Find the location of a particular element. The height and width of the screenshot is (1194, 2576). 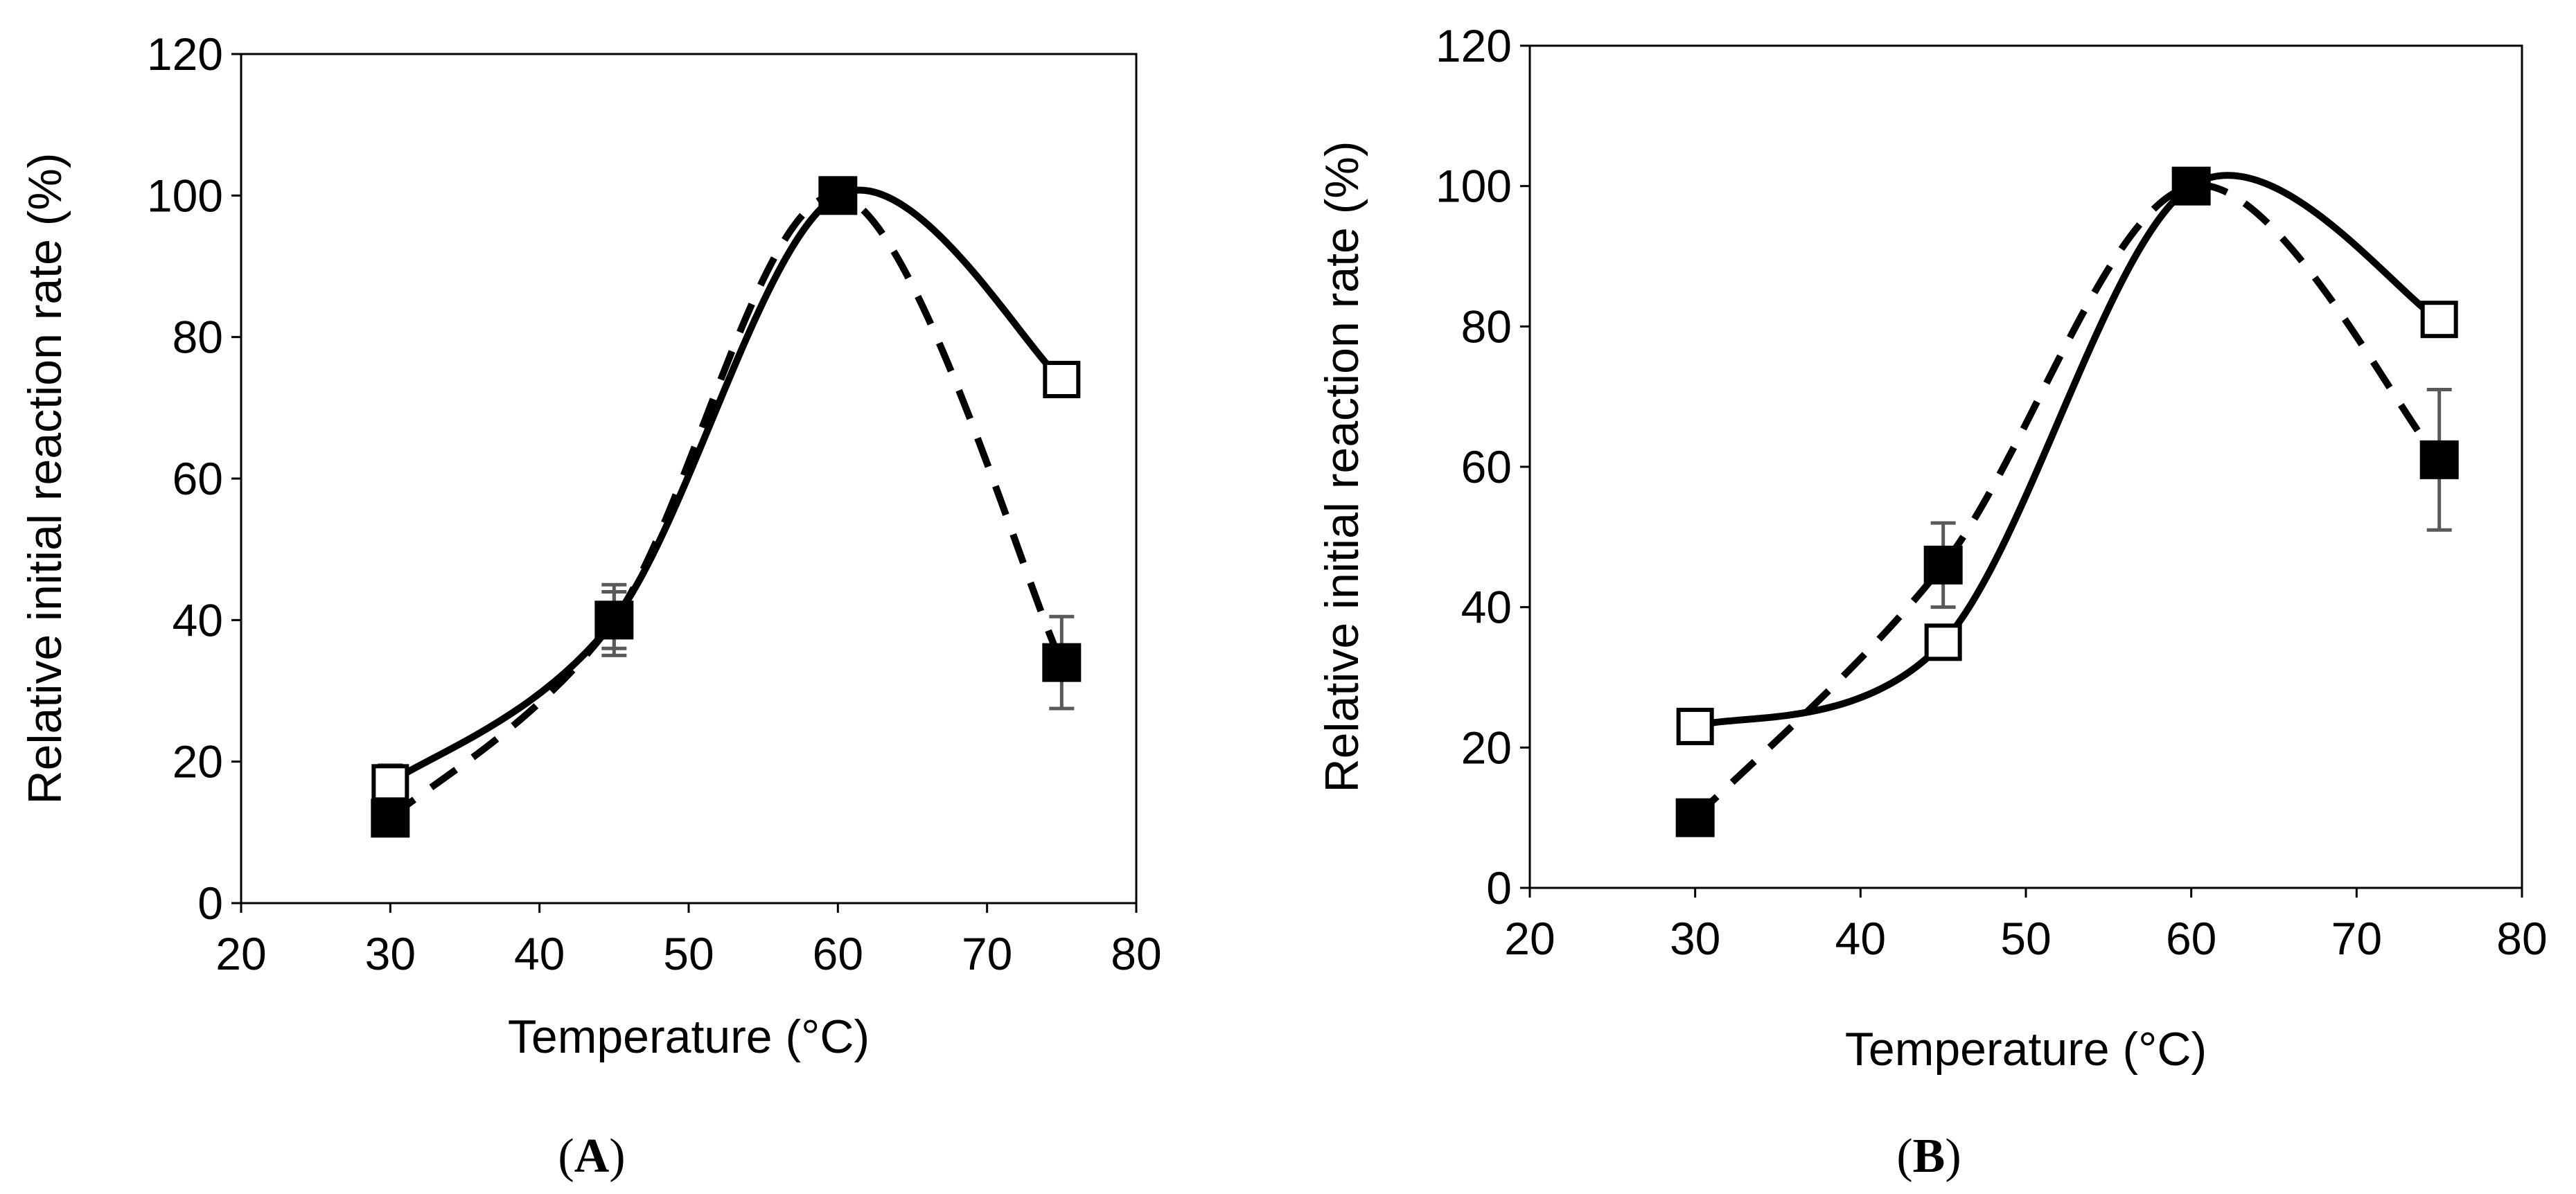

panel-label-letter: A is located at coordinates (592, 1156).